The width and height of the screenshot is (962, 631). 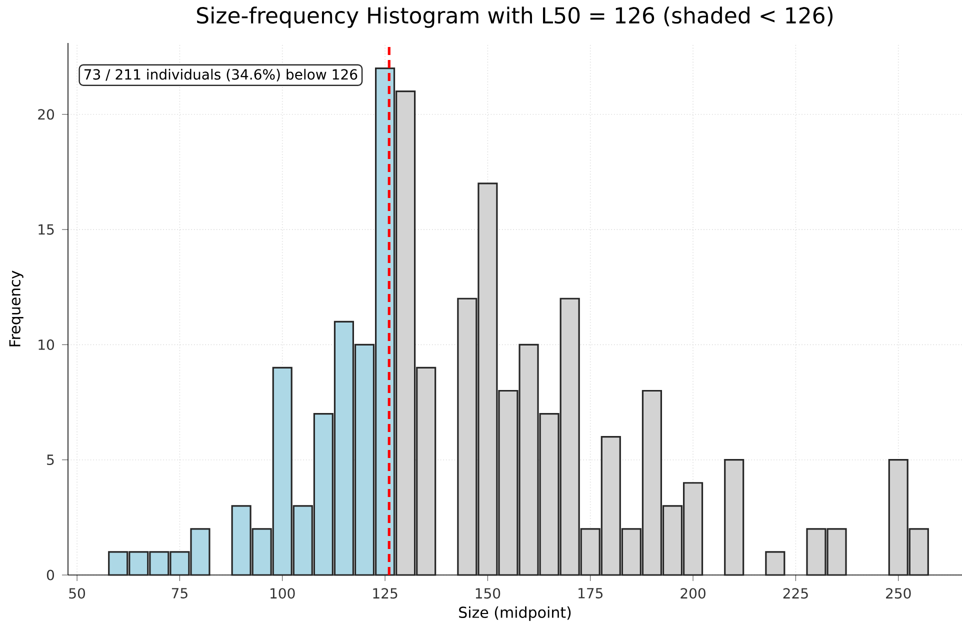 I want to click on x-tick-label: 175, so click(x=590, y=593).